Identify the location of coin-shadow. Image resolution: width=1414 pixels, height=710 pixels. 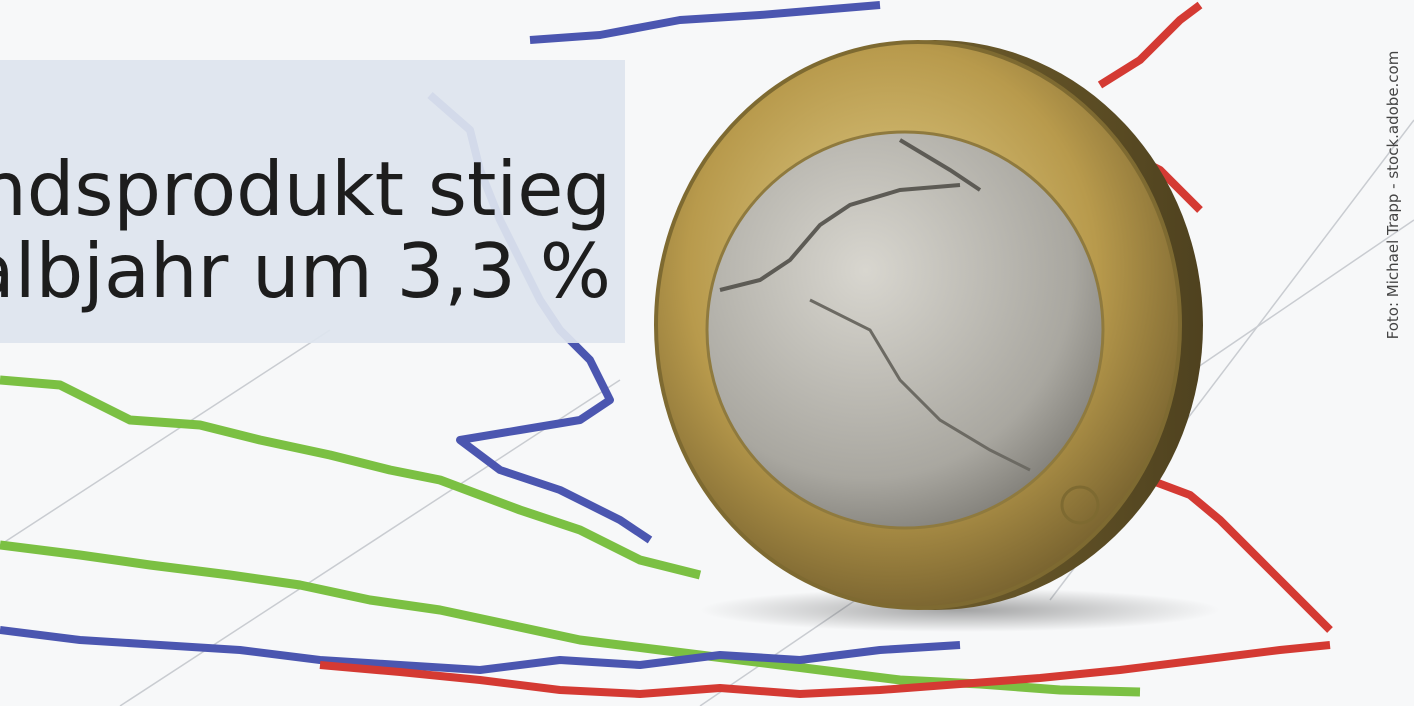
(960, 610).